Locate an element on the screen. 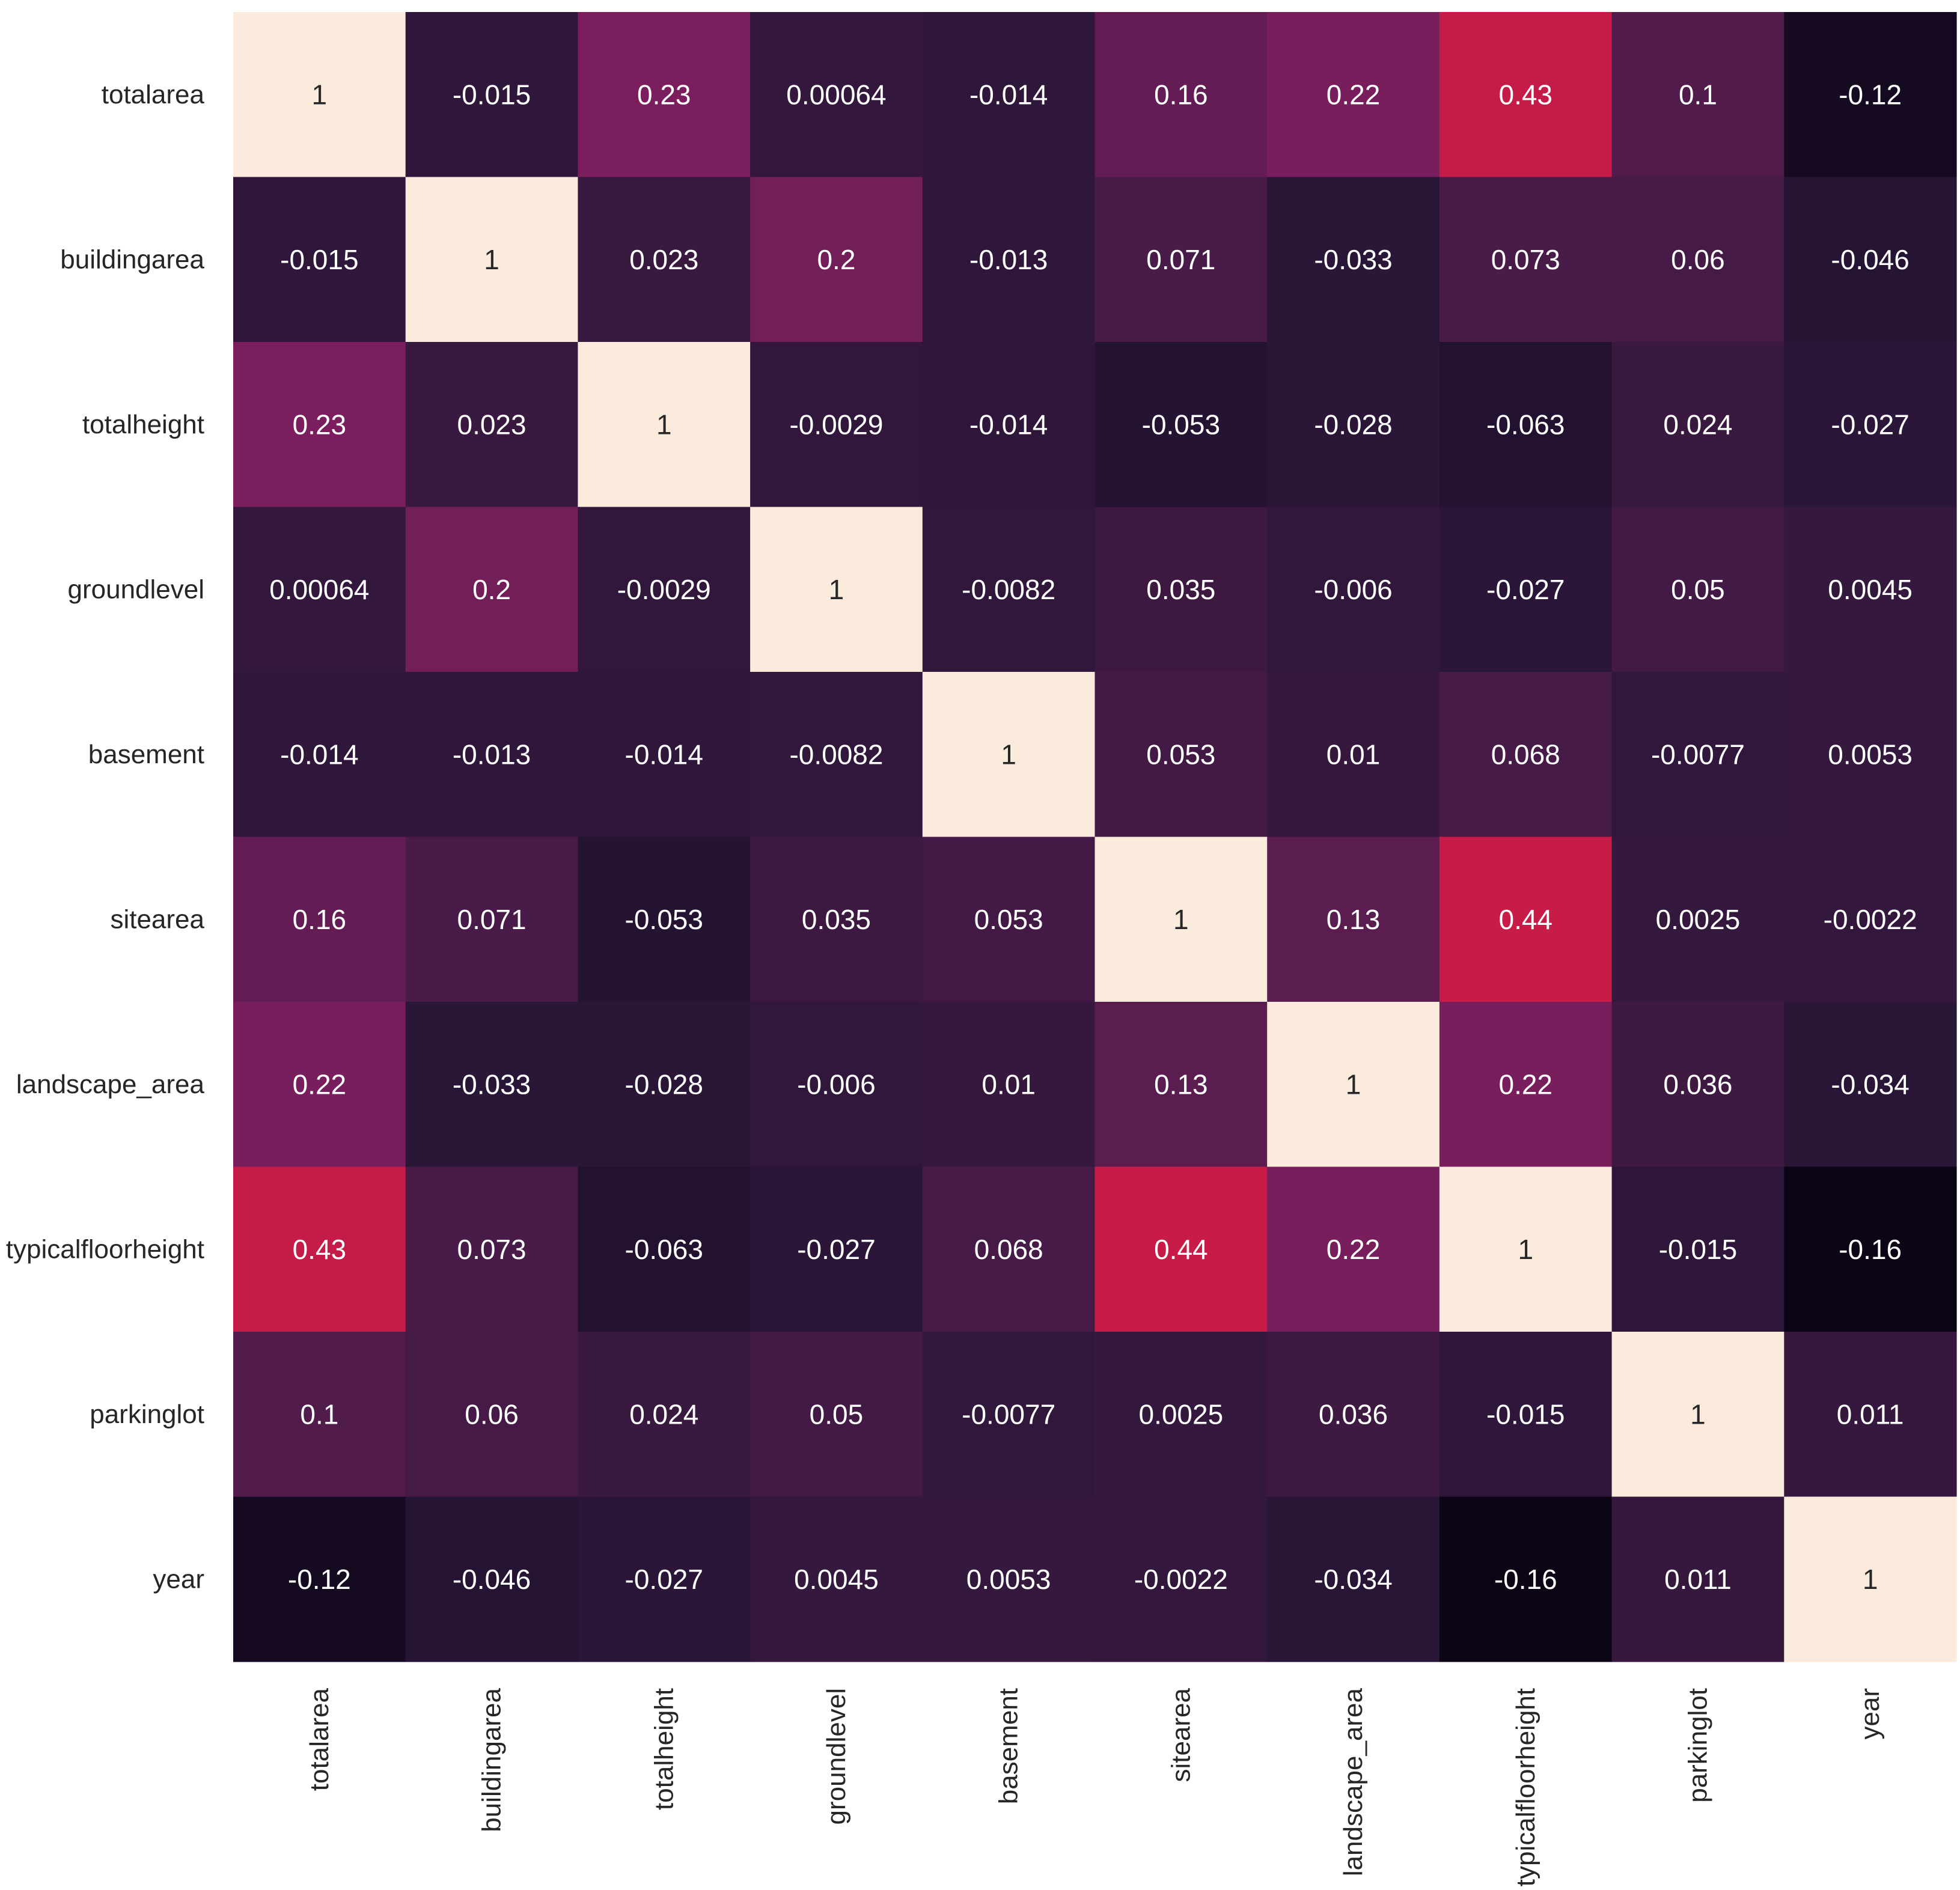 The image size is (1960, 1890). cell-value-label: -0.033 is located at coordinates (492, 1084).